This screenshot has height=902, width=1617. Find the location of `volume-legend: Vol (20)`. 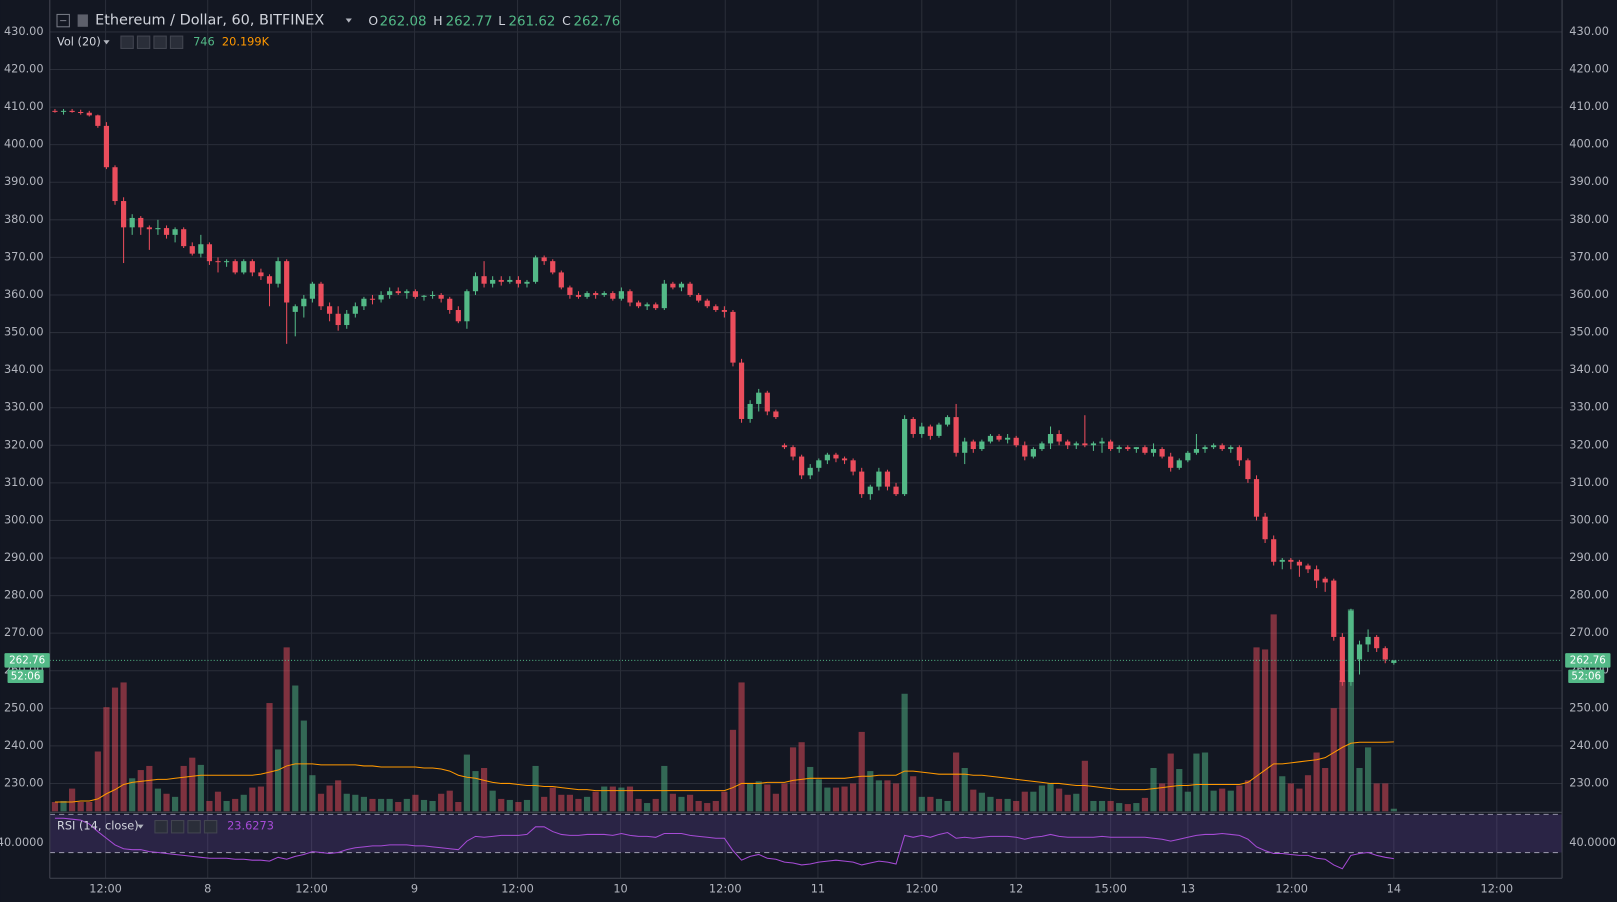

volume-legend: Vol (20) is located at coordinates (79, 41).